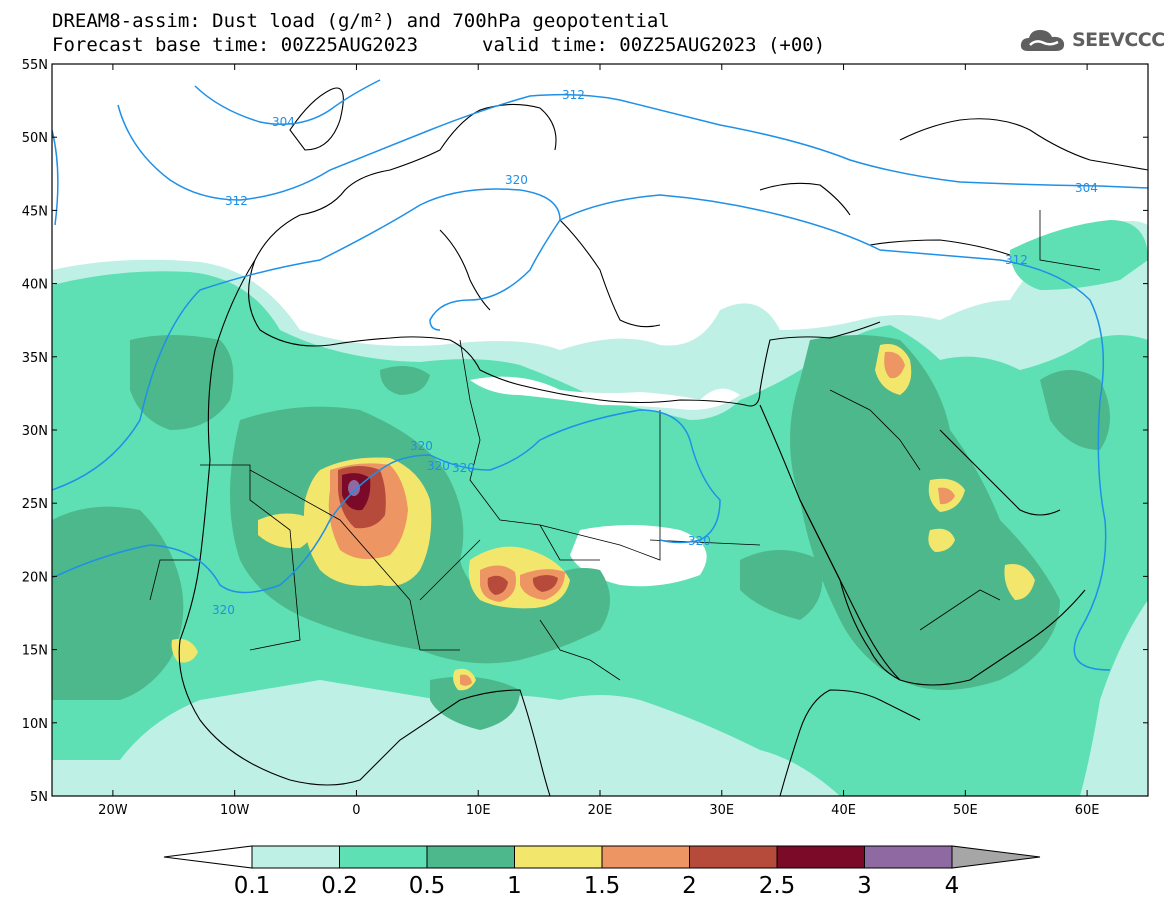 Image resolution: width=1165 pixels, height=907 pixels. I want to click on lat-tick-label: 55N, so click(35, 65).